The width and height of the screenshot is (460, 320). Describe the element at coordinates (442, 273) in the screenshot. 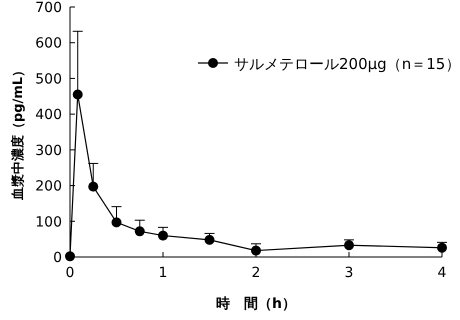

I see `x-tick-label: 4` at that location.